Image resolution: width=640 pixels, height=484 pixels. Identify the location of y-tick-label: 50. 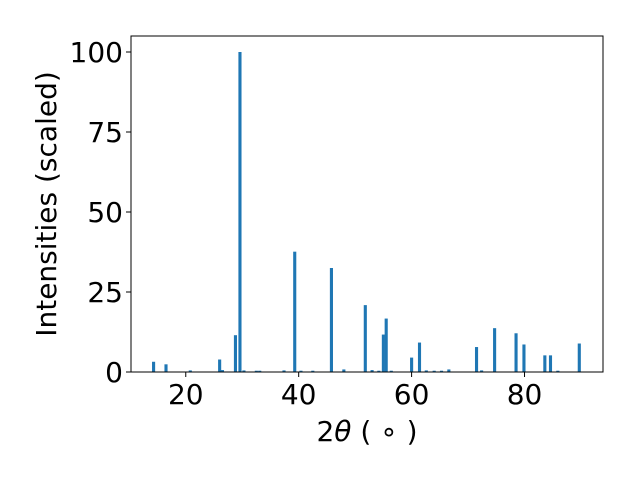
(105, 212).